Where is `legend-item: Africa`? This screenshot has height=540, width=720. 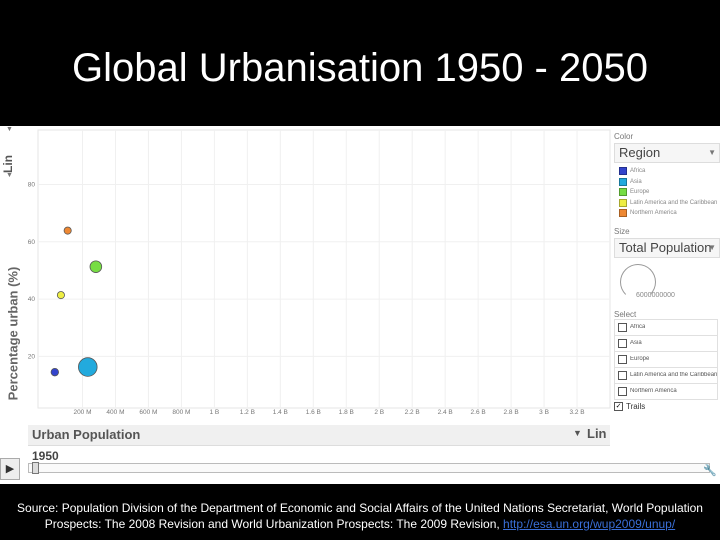 legend-item: Africa is located at coordinates (669, 171).